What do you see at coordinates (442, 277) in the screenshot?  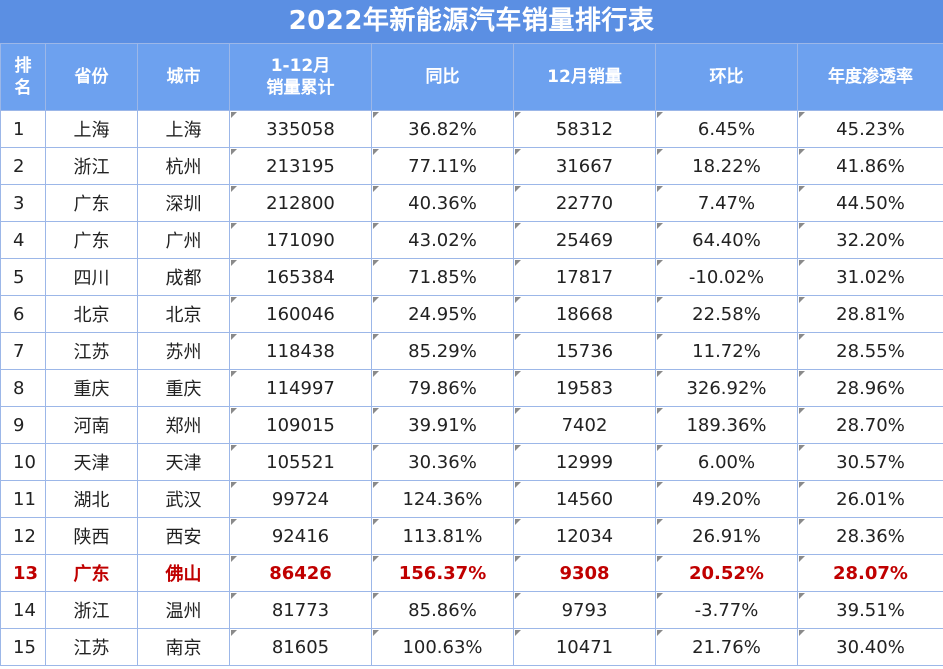 I see `cell-yoy: 71.85%` at bounding box center [442, 277].